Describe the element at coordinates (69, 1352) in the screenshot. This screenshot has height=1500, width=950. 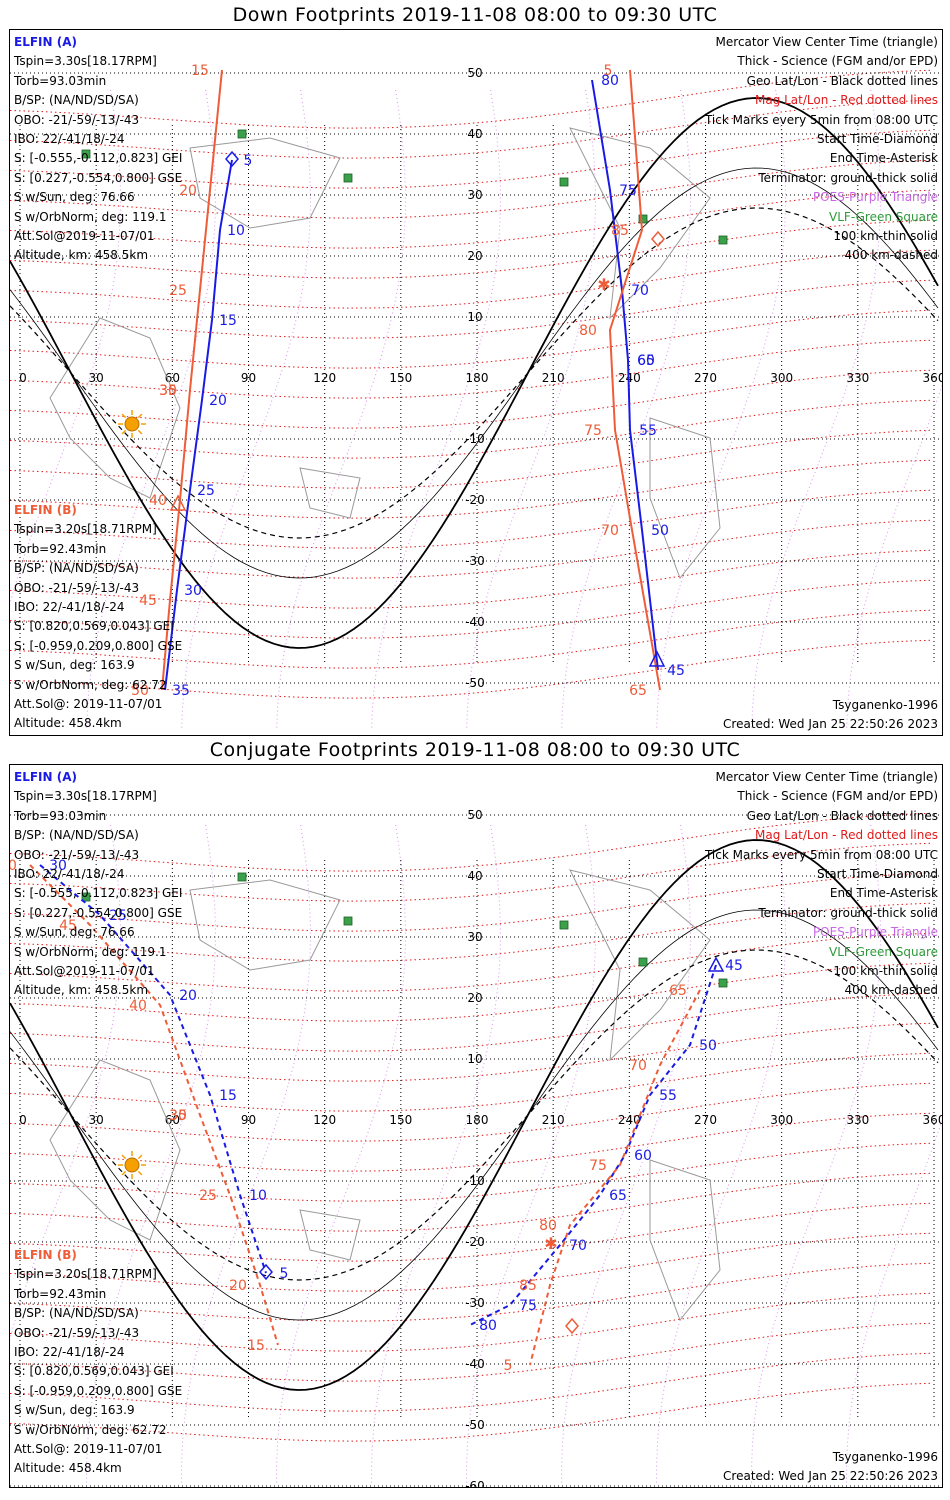
I see `elfin-b-ibo: IBO: 22/-41/18/-24` at that location.